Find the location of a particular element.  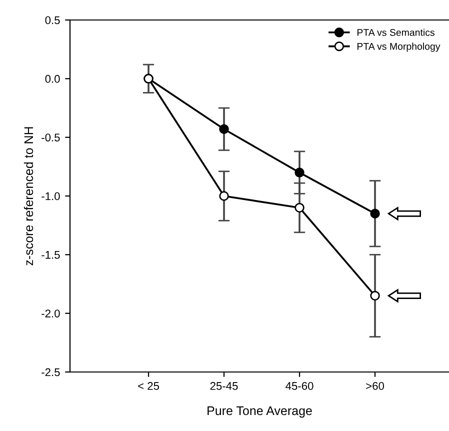

y-tick-label: -2.0 is located at coordinates (51, 314).